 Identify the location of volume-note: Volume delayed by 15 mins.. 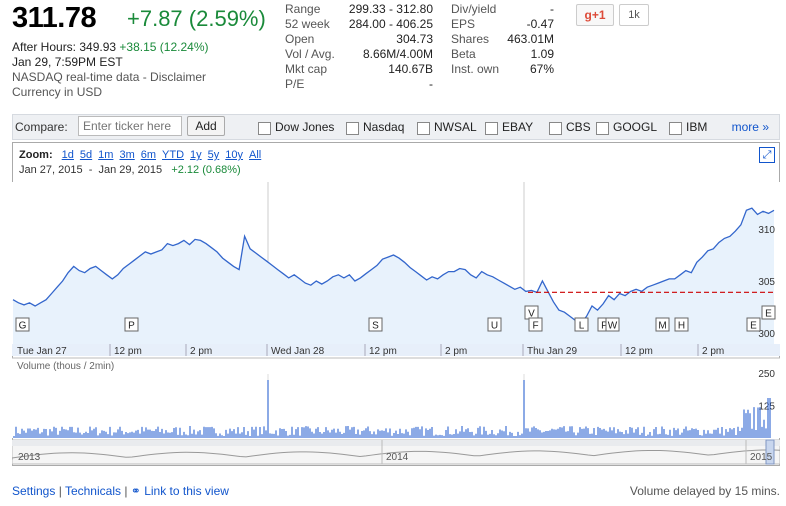
(704, 491).